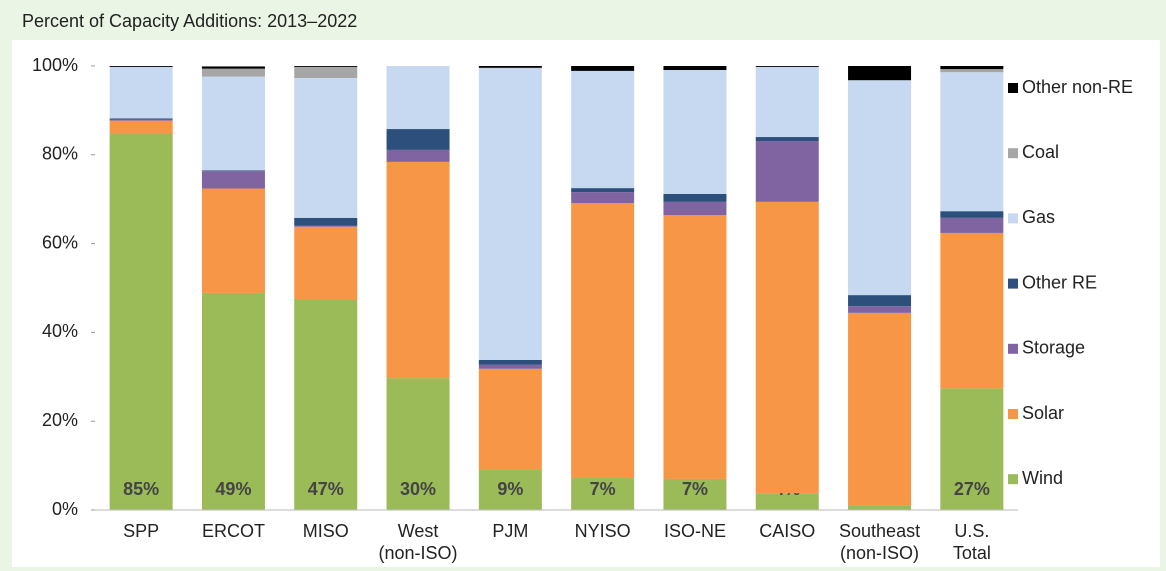 The height and width of the screenshot is (571, 1166). What do you see at coordinates (65, 509) in the screenshot?
I see `y-tick-label: 0%` at bounding box center [65, 509].